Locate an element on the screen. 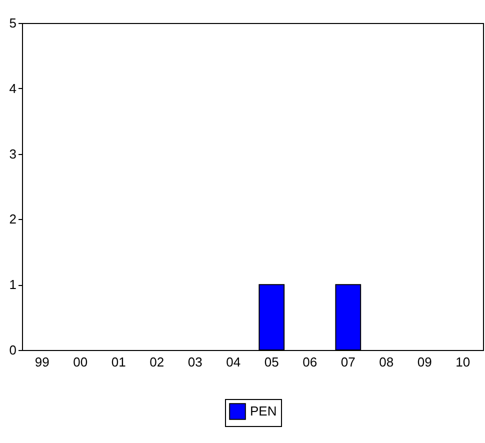 This screenshot has width=485, height=443. x-tick-label: 09 is located at coordinates (424, 362).